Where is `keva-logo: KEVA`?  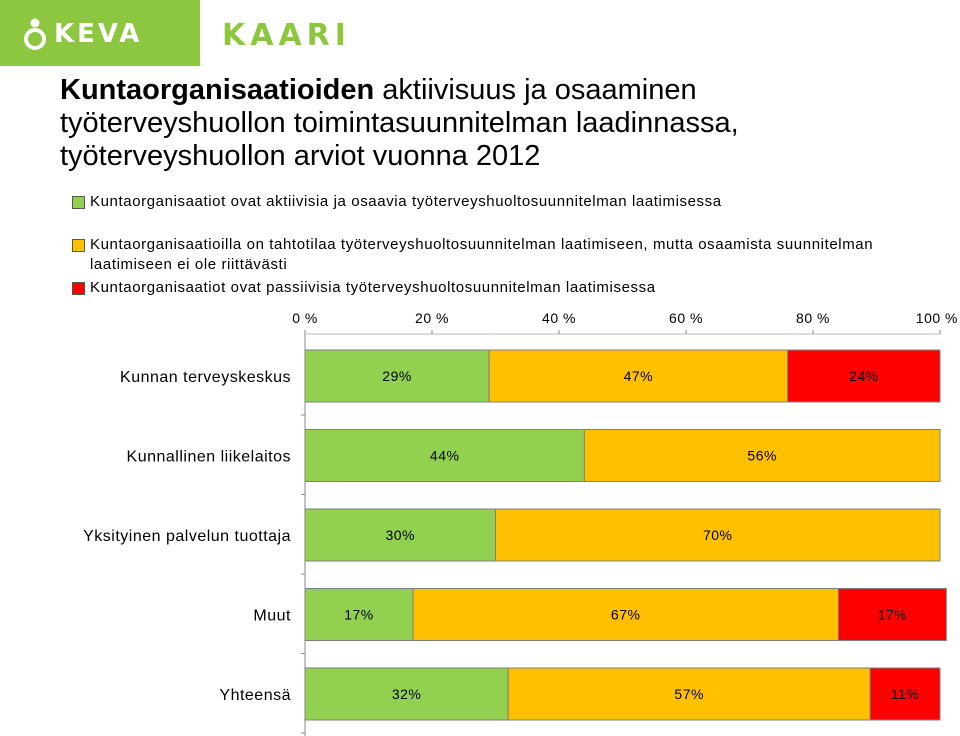
keva-logo: KEVA is located at coordinates (82, 34).